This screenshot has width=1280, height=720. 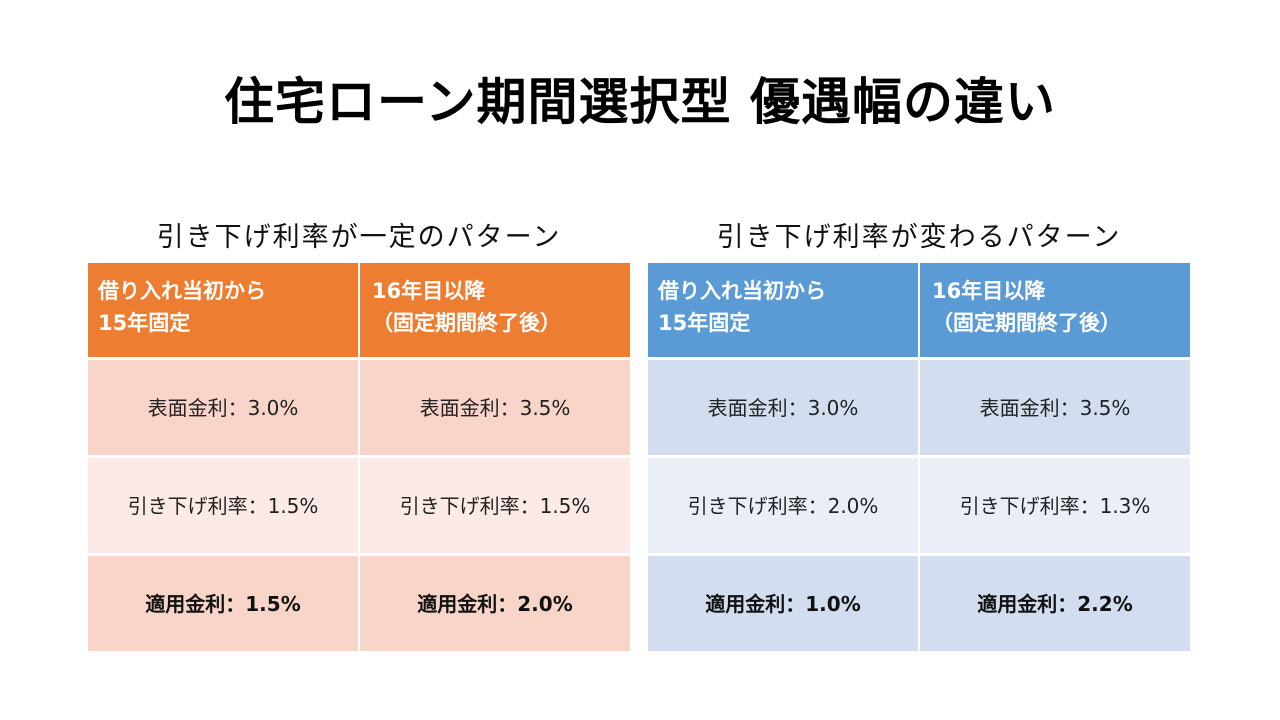 I want to click on panel-title: 引き下げ利率が変わるパターン, so click(x=919, y=237).